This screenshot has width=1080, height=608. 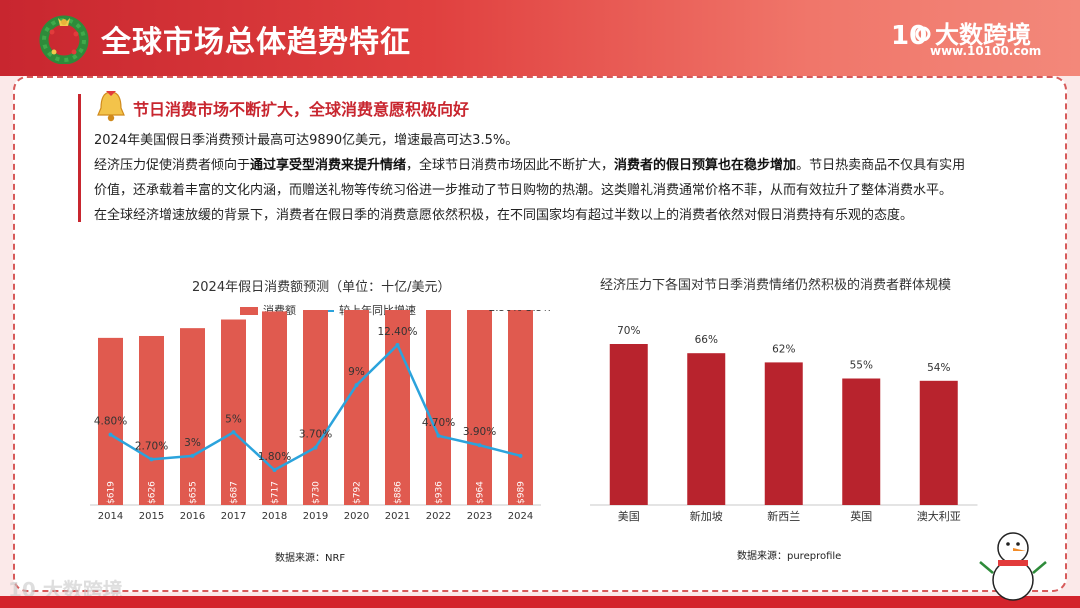 What do you see at coordinates (438, 423) in the screenshot?
I see `chart1-growth-label: 4.70%` at bounding box center [438, 423].